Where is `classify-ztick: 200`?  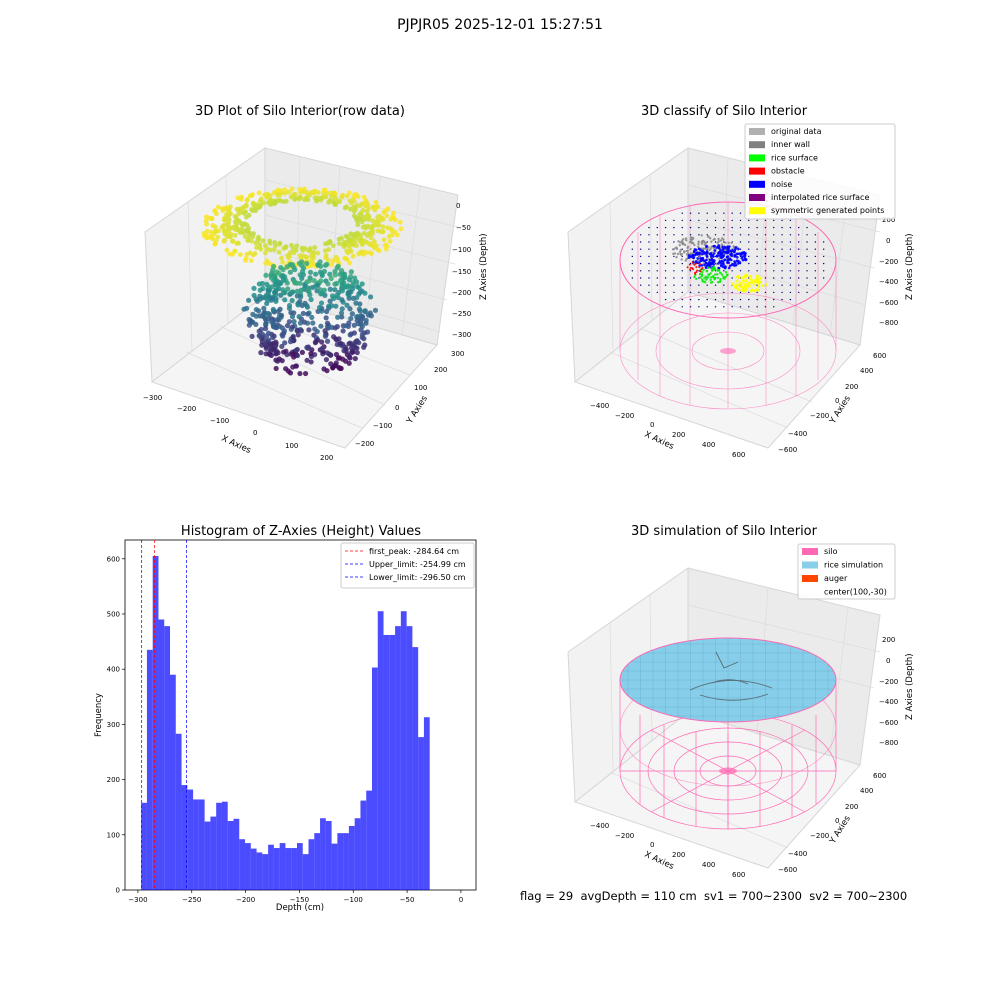
classify-ztick: 200 is located at coordinates (888, 220).